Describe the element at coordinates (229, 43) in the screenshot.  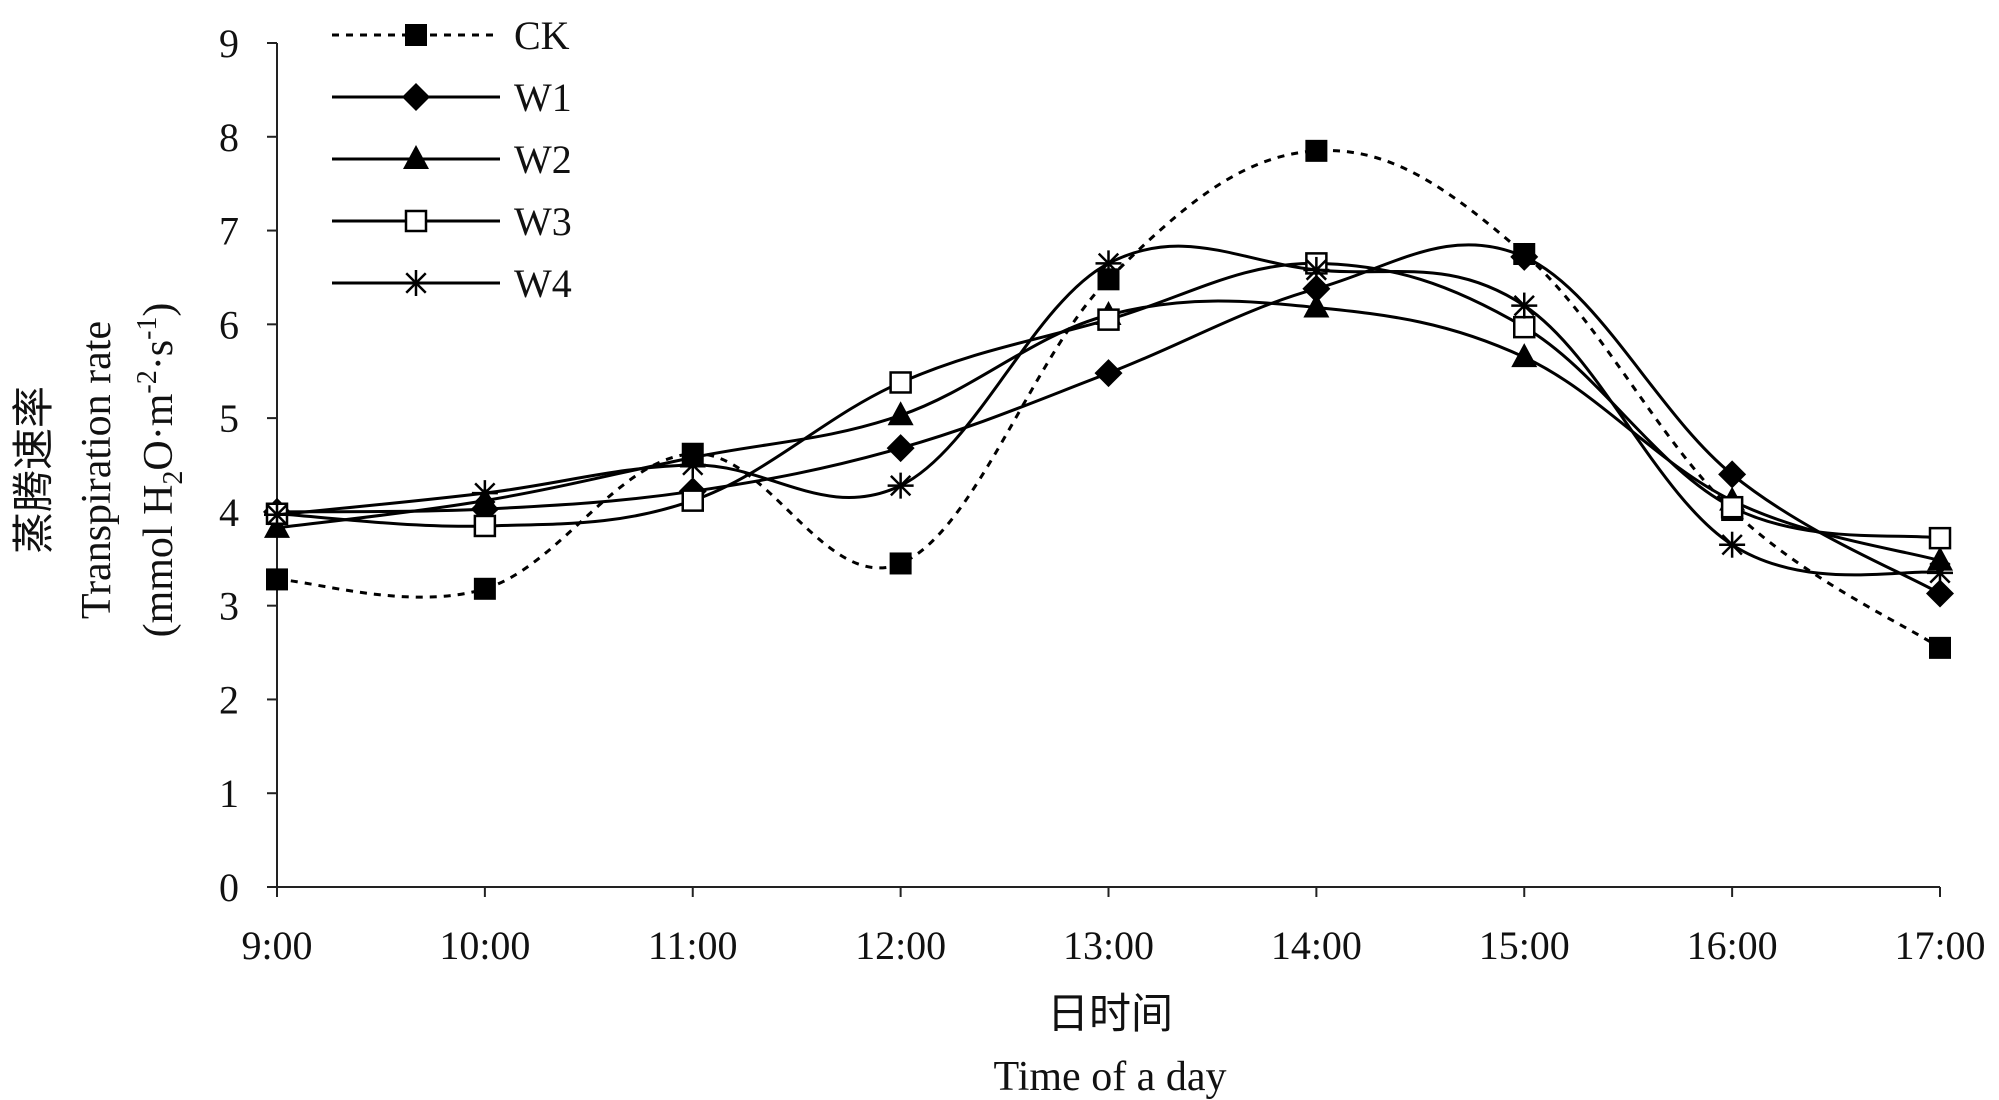
I see `y-tick-label: 9` at that location.